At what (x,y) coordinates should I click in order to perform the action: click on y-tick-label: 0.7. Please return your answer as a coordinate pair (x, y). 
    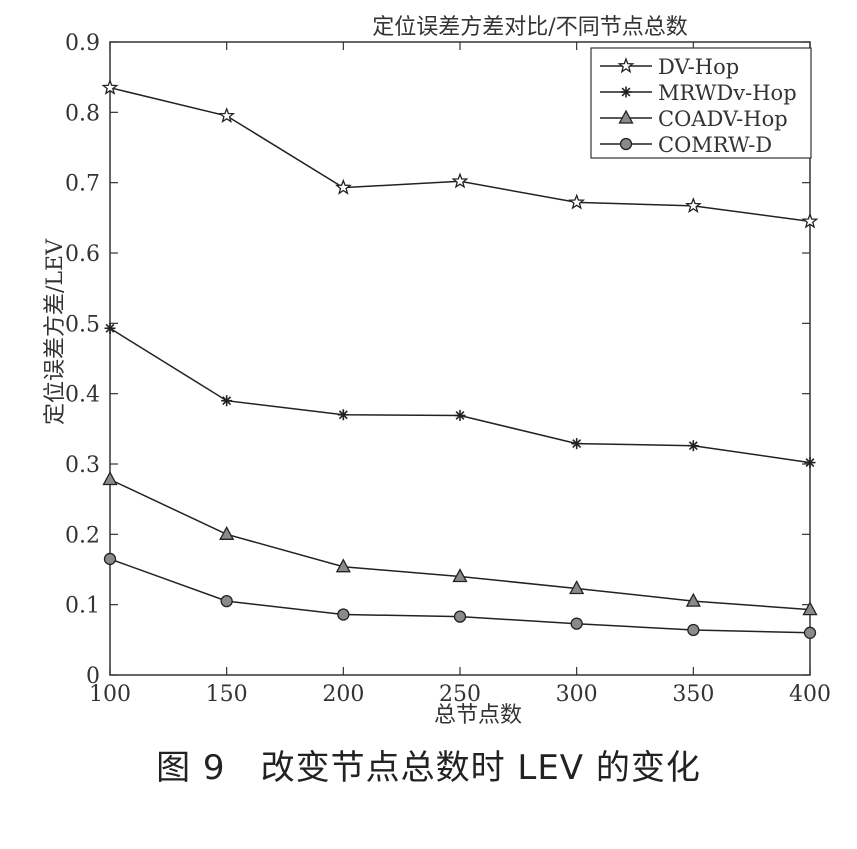
    Looking at the image, I should click on (82, 184).